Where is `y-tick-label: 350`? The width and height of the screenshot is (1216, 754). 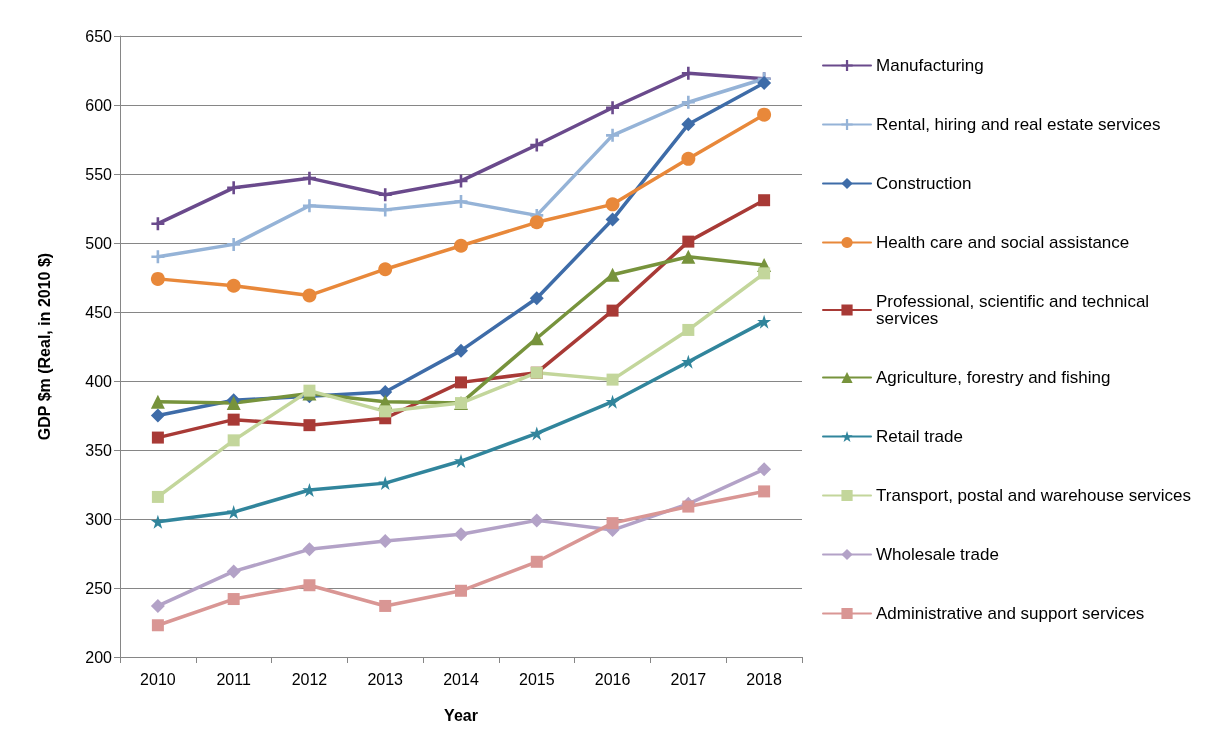
y-tick-label: 350 is located at coordinates (99, 450).